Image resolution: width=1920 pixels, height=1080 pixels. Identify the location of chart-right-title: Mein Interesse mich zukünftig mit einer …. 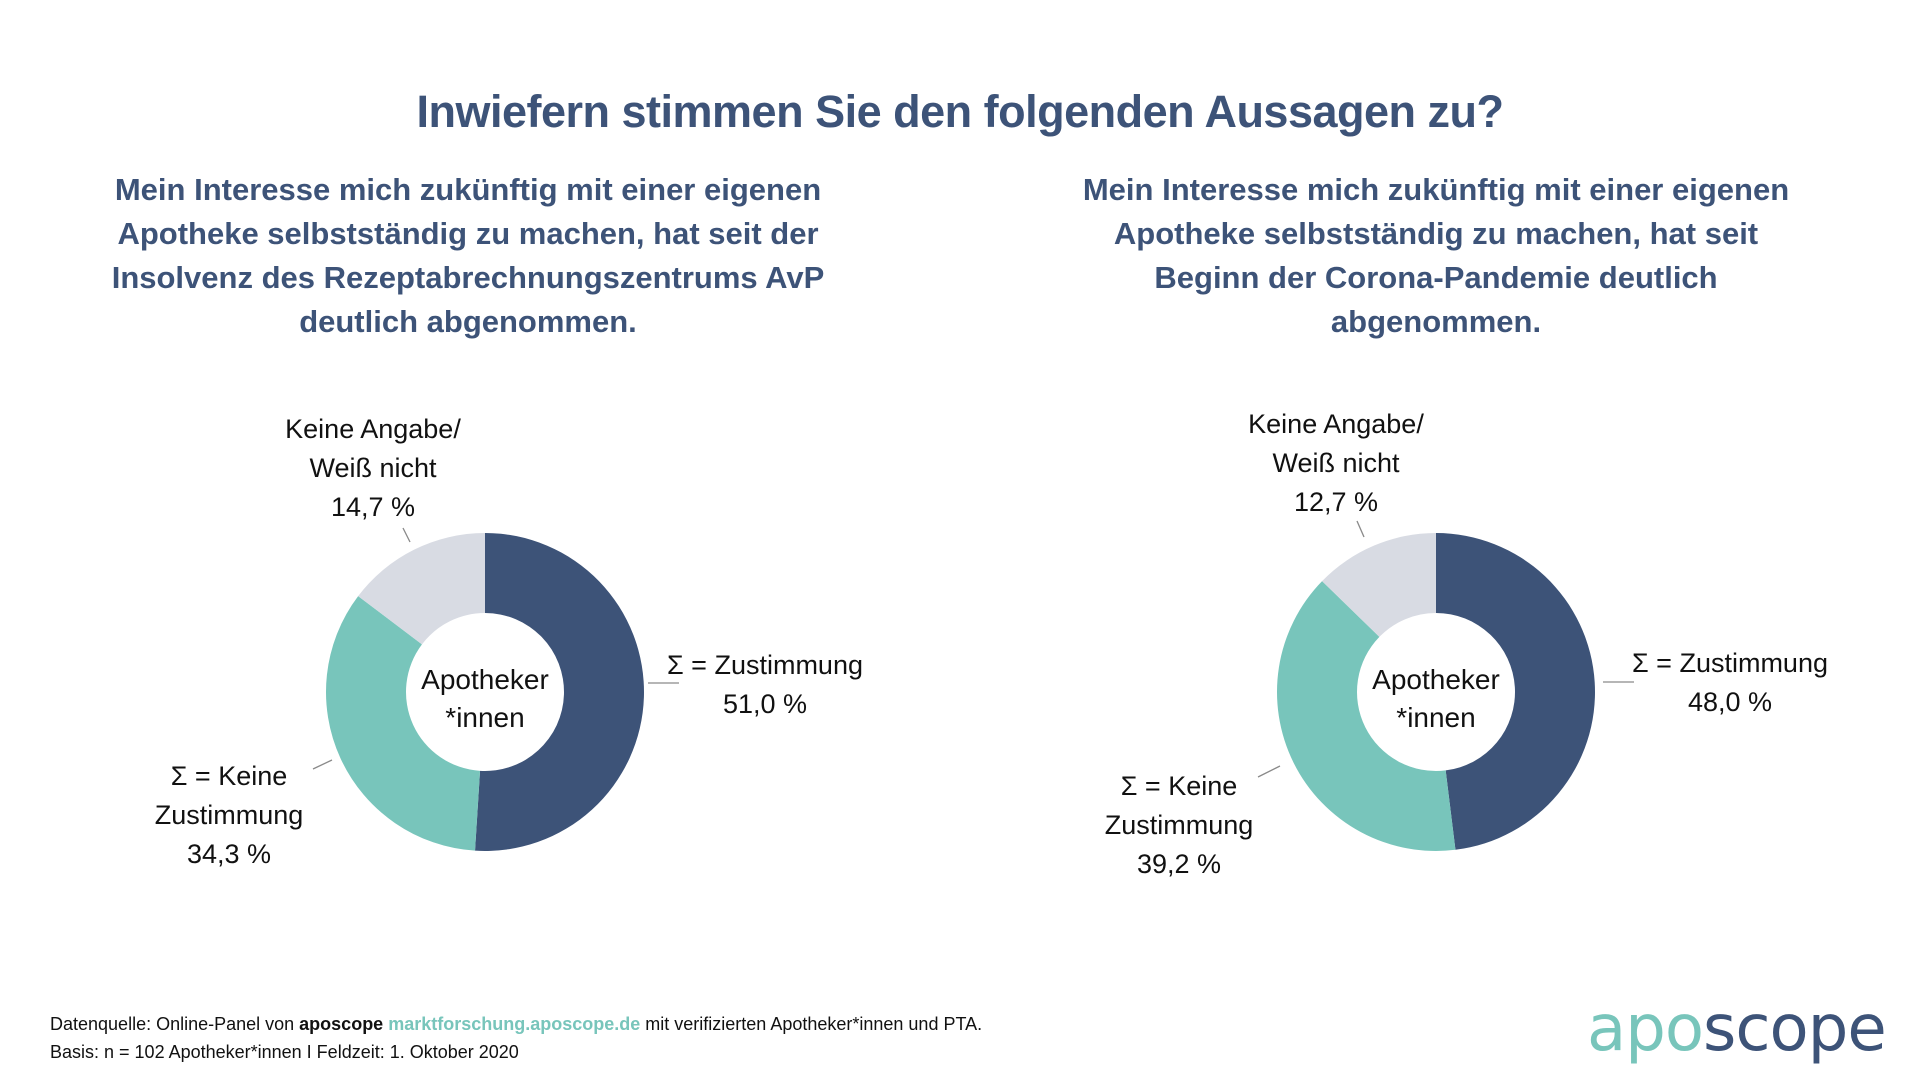
(1436, 256).